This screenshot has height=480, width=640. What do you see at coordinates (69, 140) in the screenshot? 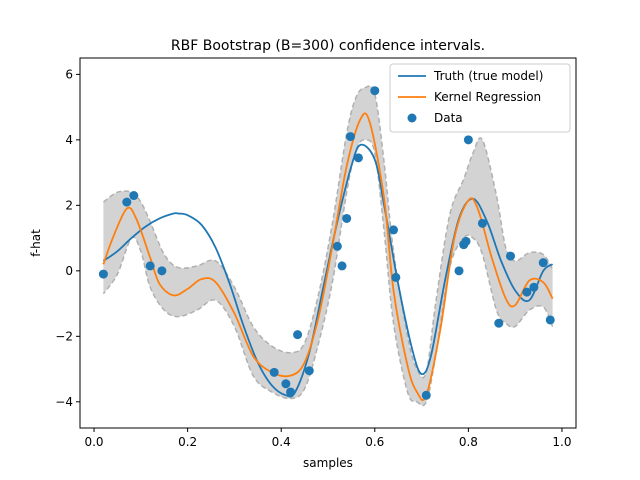
I see `y-tick-label: 4` at bounding box center [69, 140].